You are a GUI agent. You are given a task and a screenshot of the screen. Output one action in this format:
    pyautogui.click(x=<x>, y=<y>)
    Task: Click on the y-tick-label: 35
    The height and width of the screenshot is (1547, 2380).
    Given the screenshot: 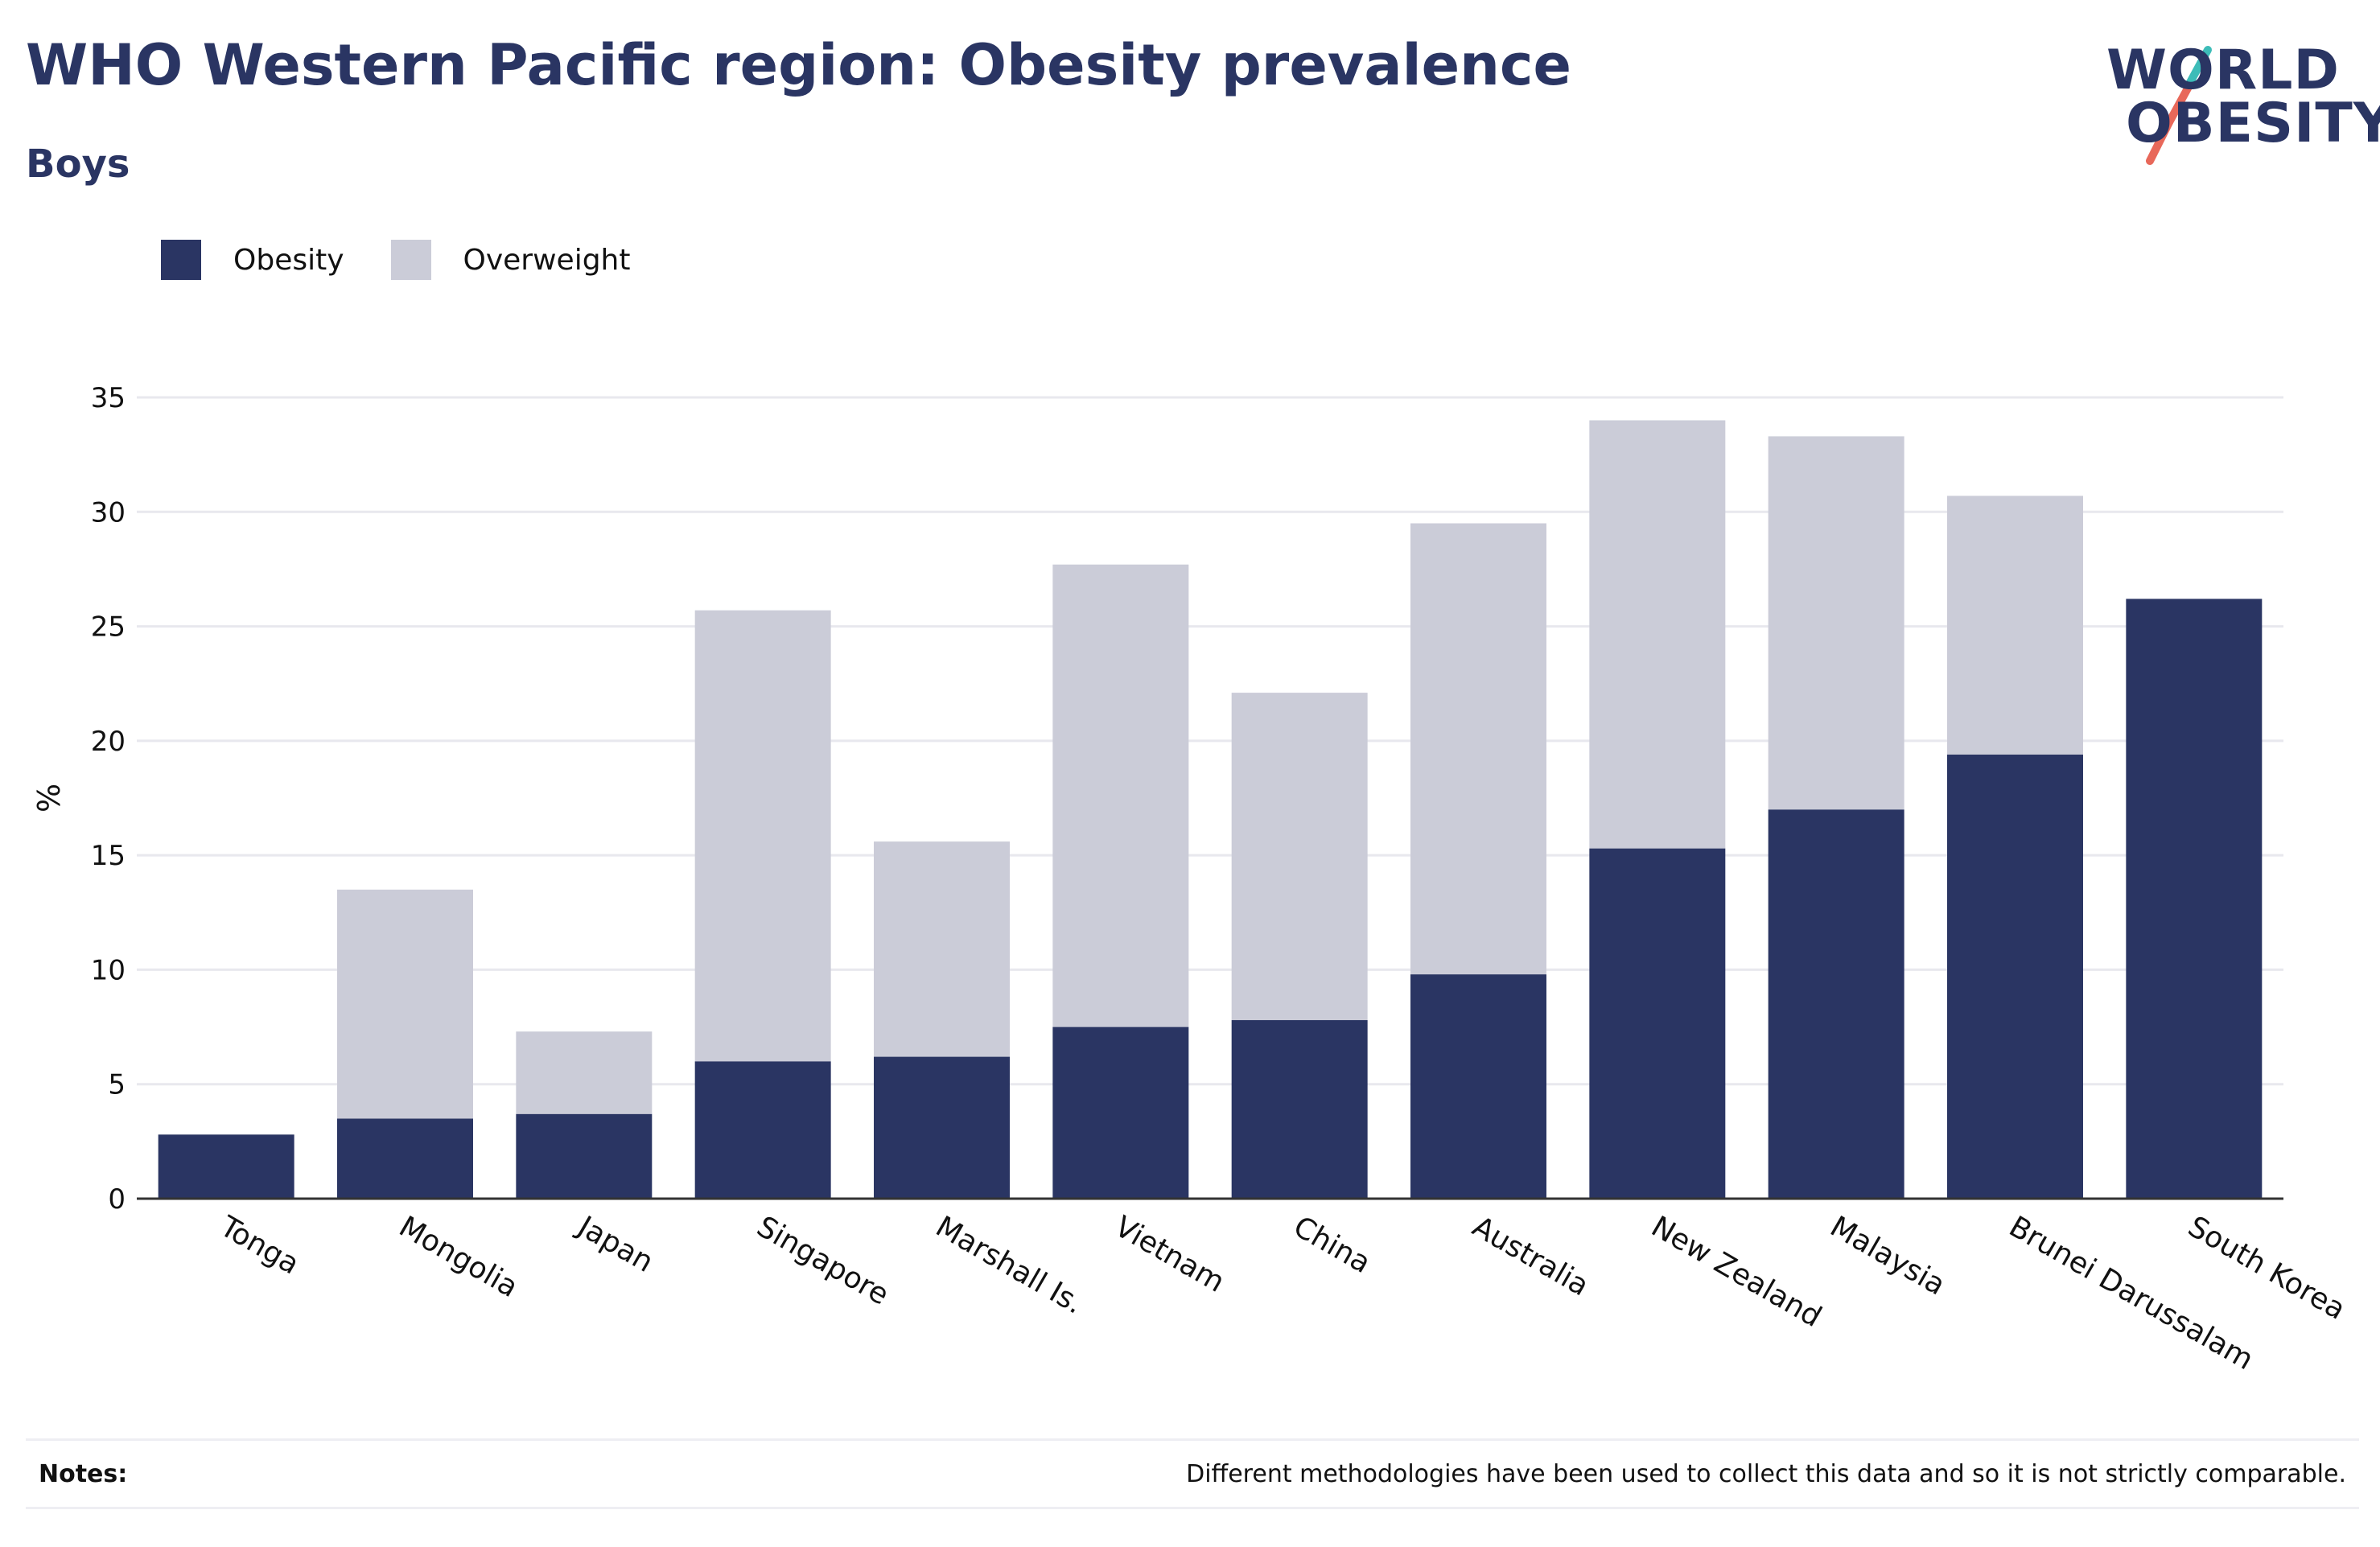 What is the action you would take?
    pyautogui.click(x=108, y=398)
    